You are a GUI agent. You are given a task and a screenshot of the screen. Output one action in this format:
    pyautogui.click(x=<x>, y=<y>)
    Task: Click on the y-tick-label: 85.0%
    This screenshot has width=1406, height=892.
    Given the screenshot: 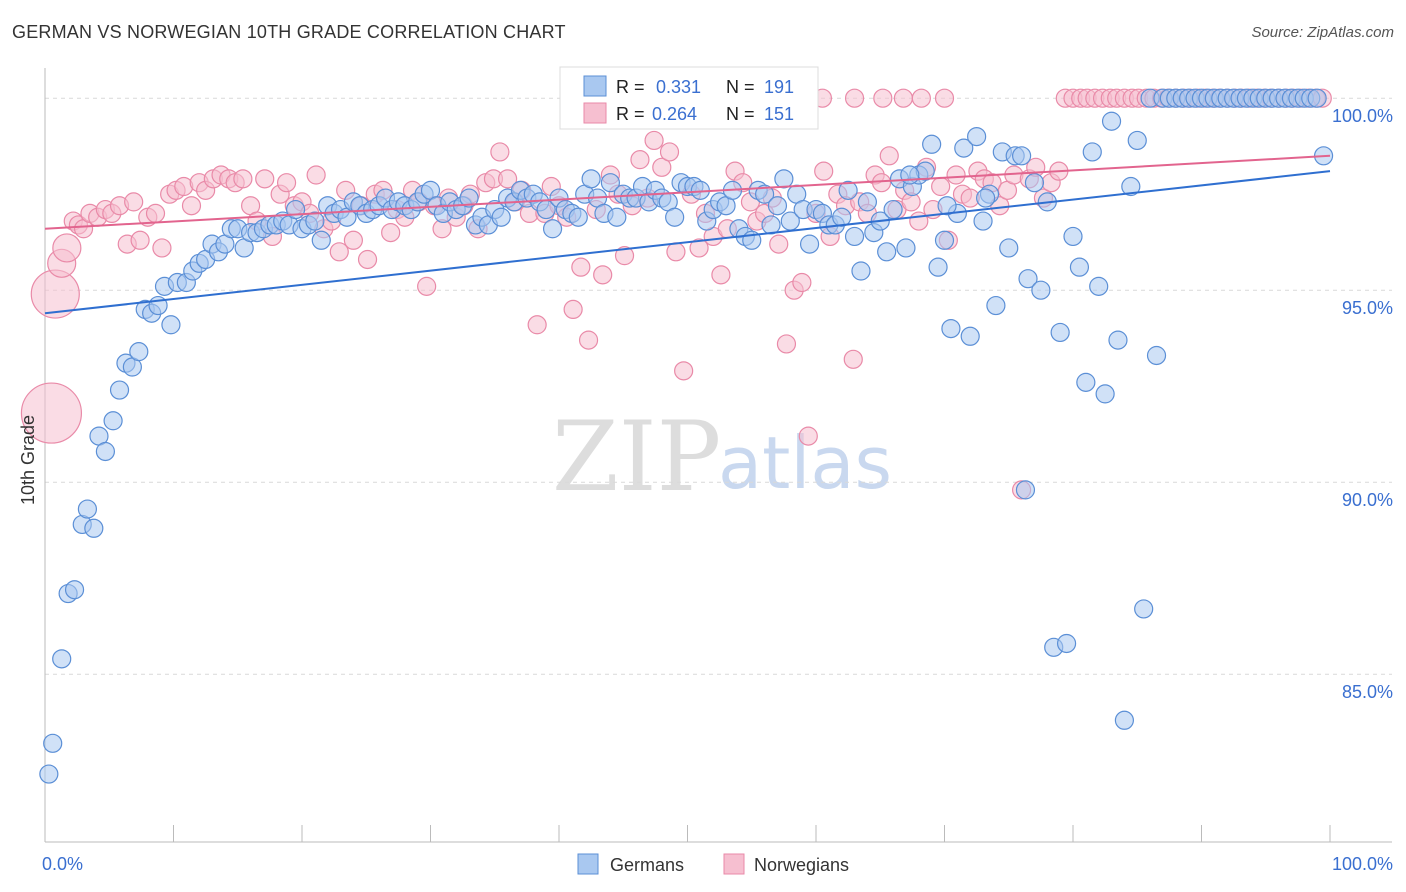 What is the action you would take?
    pyautogui.click(x=1367, y=692)
    